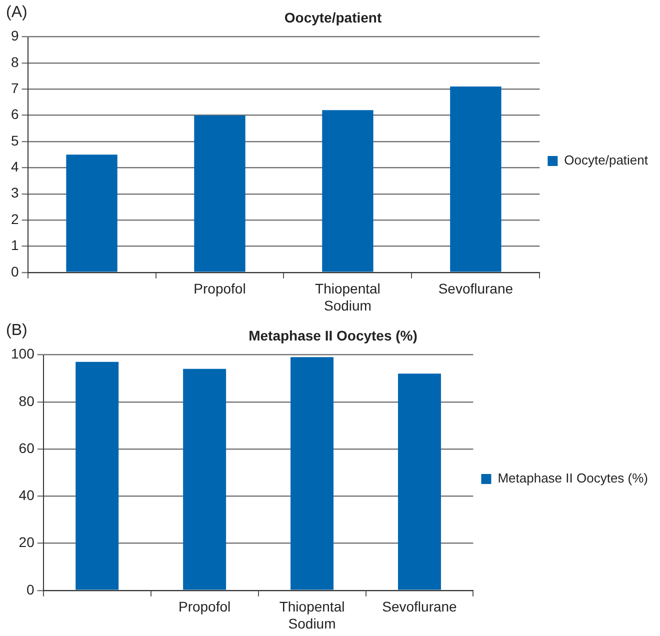 Image resolution: width=660 pixels, height=636 pixels. Describe the element at coordinates (14, 166) in the screenshot. I see `y-tick-label: 4` at that location.